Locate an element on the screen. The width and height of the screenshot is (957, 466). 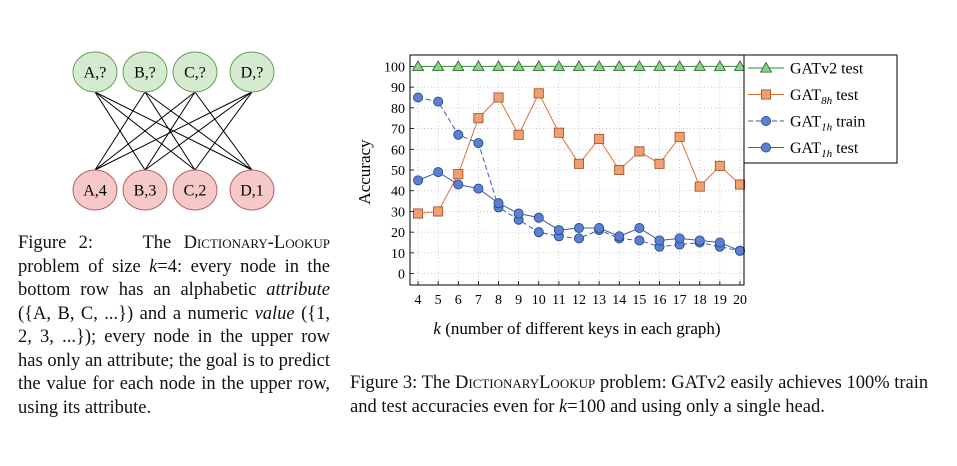
top-node-label: B,? is located at coordinates (145, 73).